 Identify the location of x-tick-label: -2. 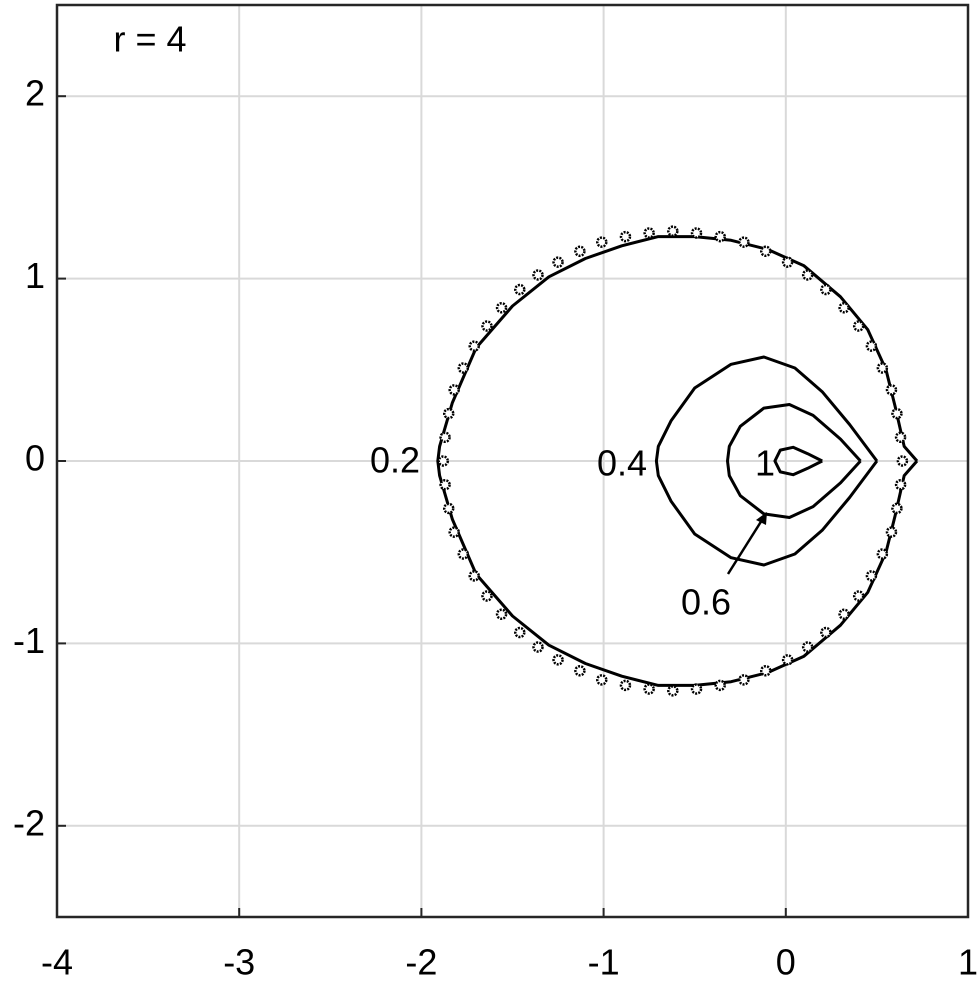
(421, 962).